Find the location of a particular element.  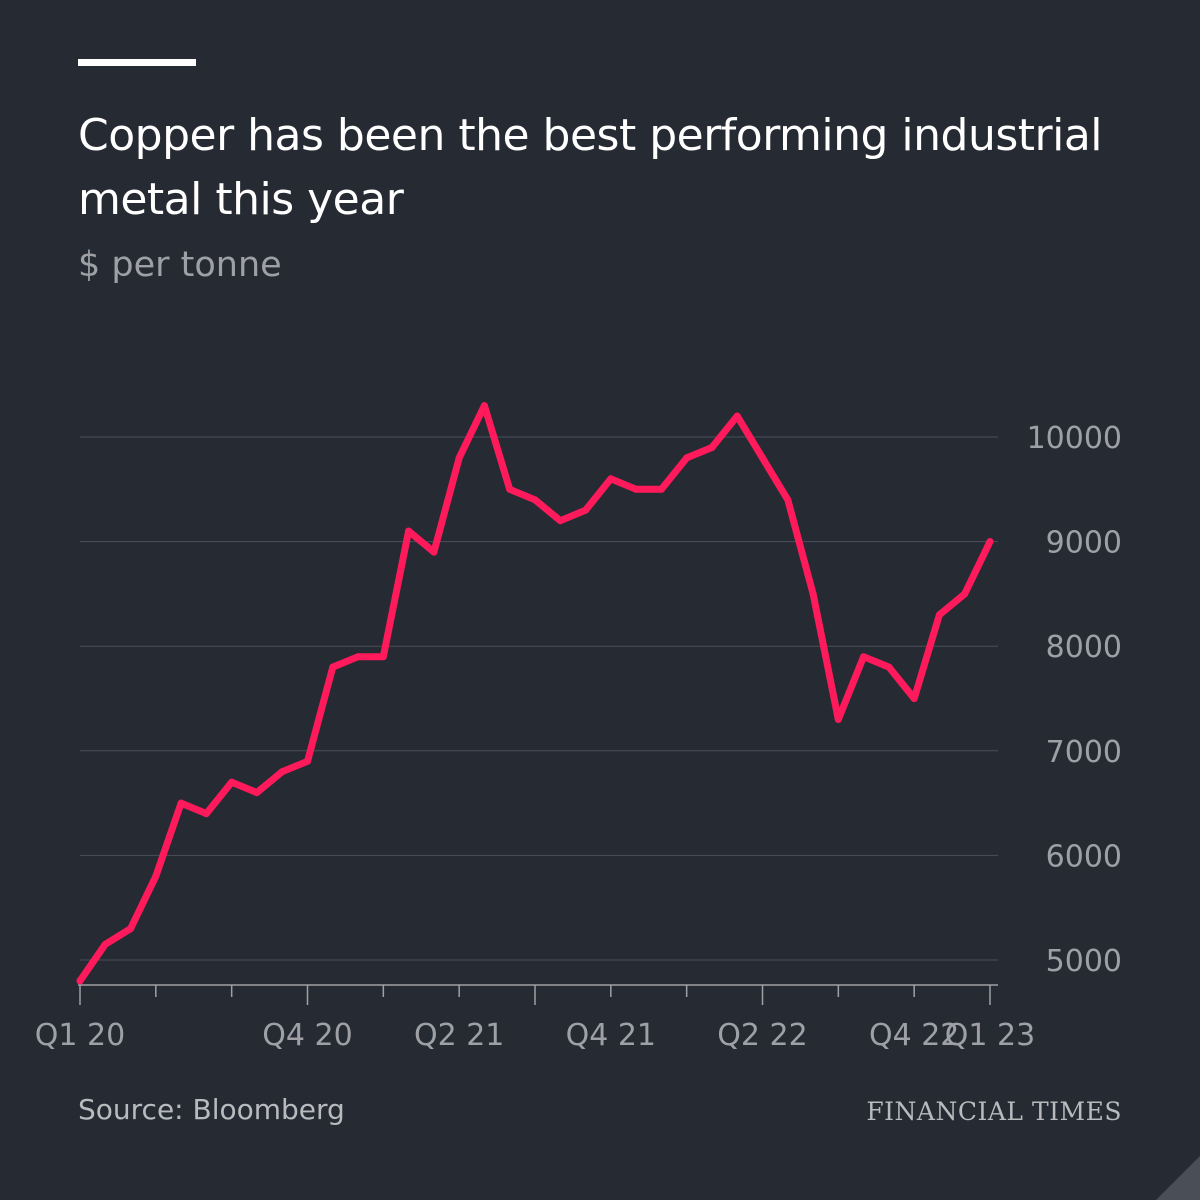

y-tick-label-7000: 7000 is located at coordinates (1084, 752).